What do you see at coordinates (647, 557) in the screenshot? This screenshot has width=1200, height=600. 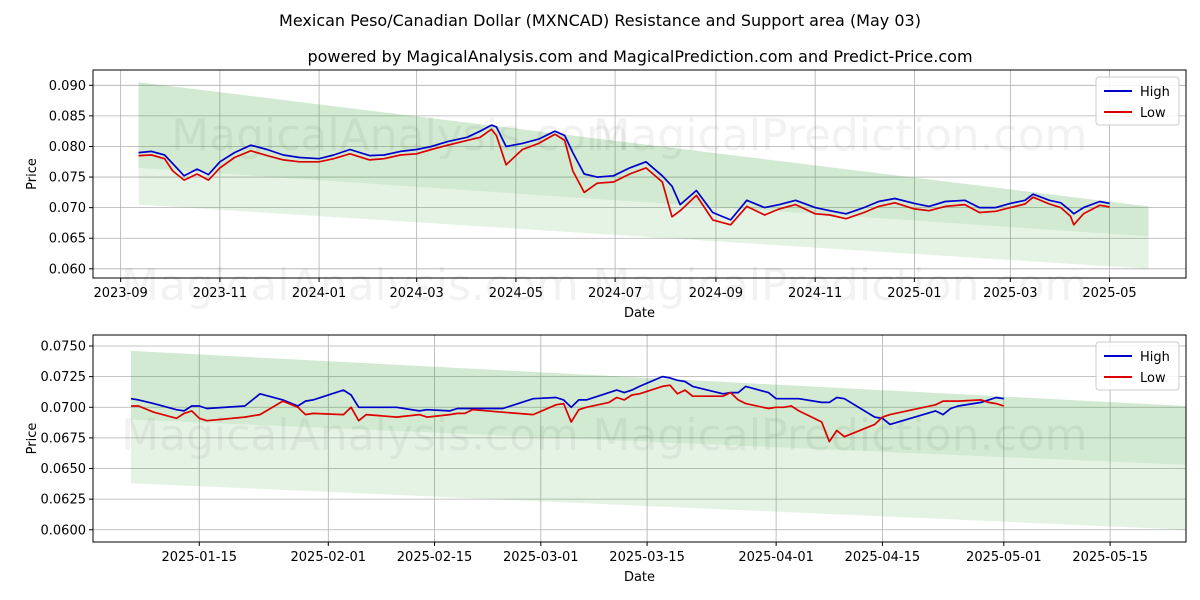 I see `x-tick-label: 2025-03-15` at bounding box center [647, 557].